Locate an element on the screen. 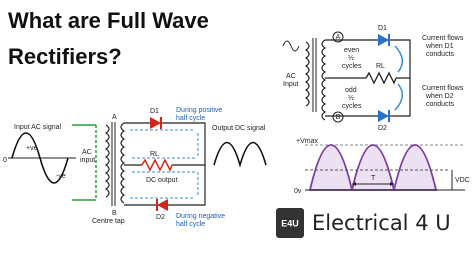 This screenshot has height=253, width=474. logo-name: Electrical 4 U is located at coordinates (381, 223).